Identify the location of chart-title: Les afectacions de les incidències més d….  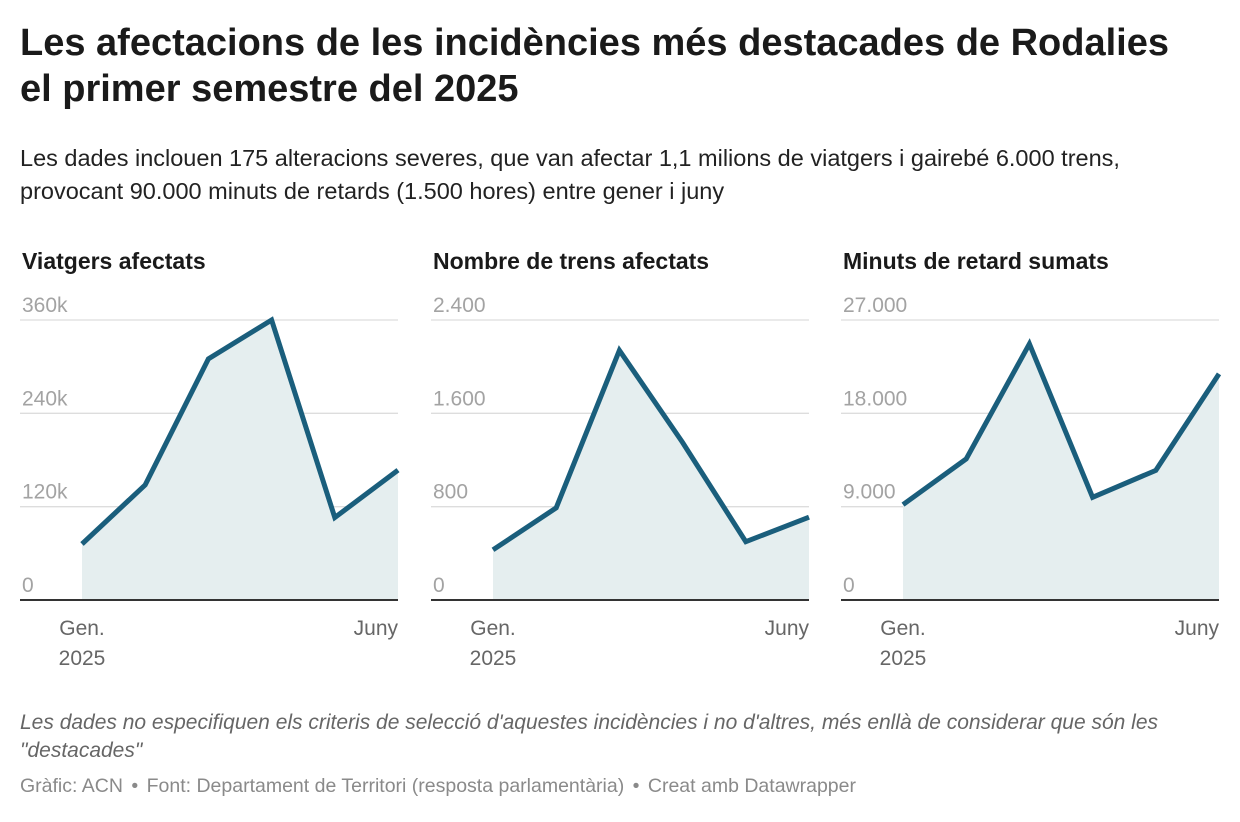
(594, 66).